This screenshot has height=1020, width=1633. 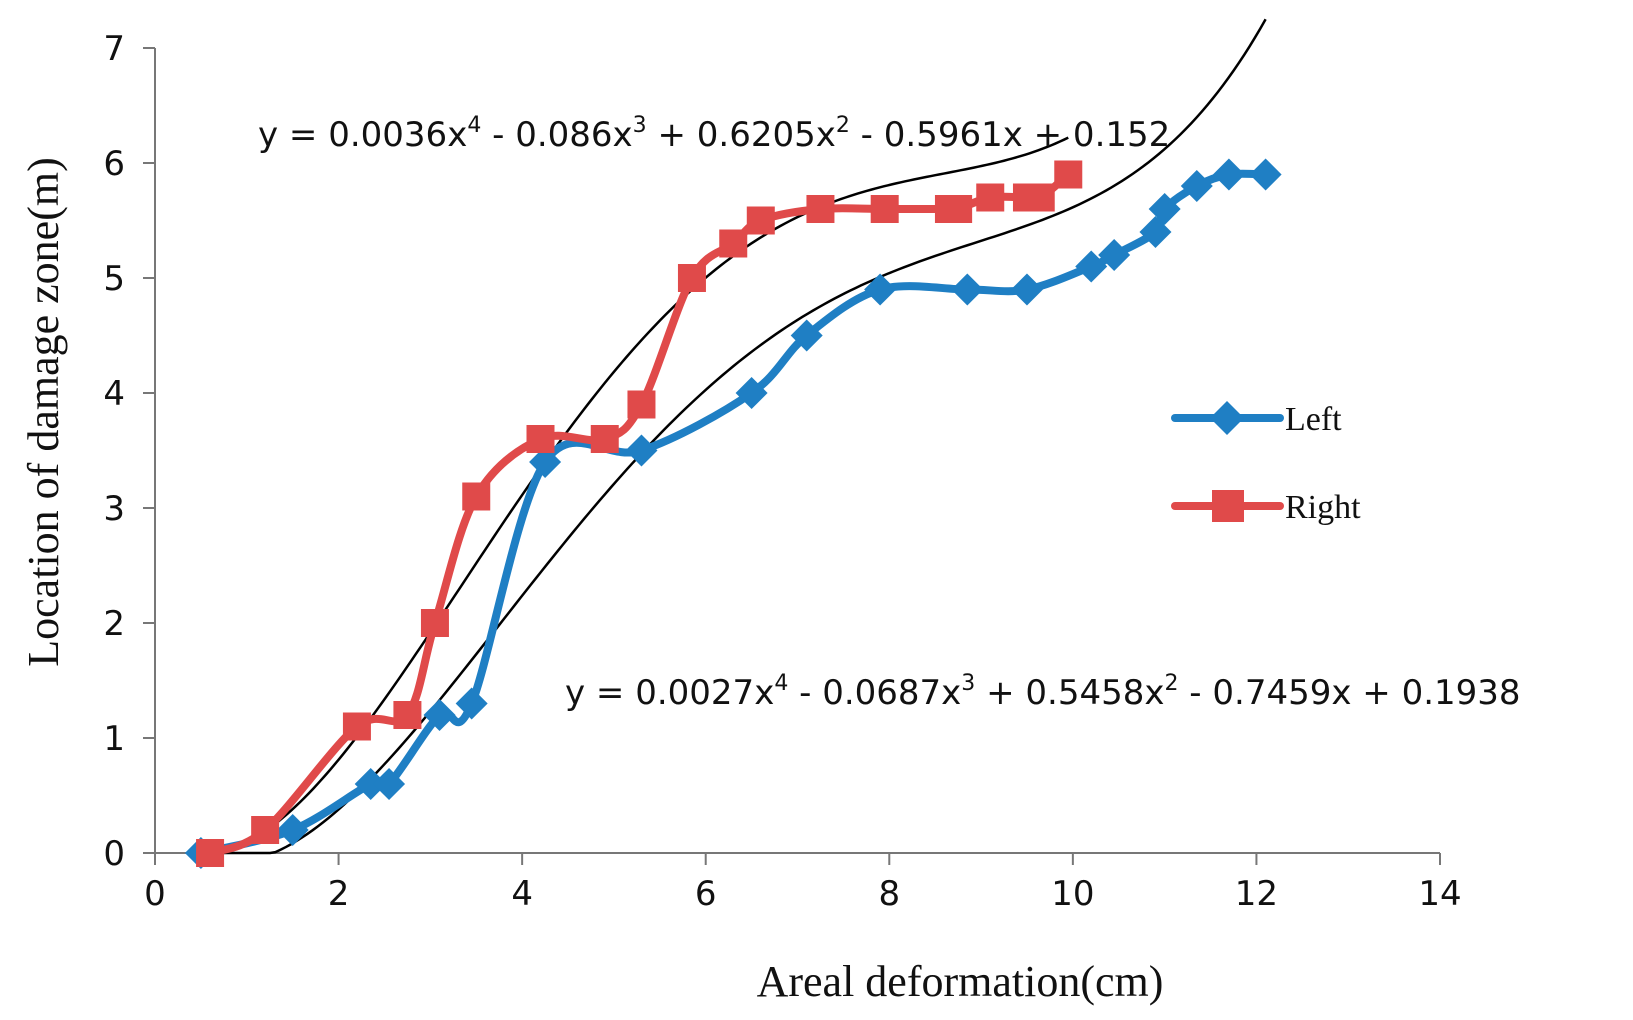 I want to click on x-tick-label: 8, so click(x=889, y=894).